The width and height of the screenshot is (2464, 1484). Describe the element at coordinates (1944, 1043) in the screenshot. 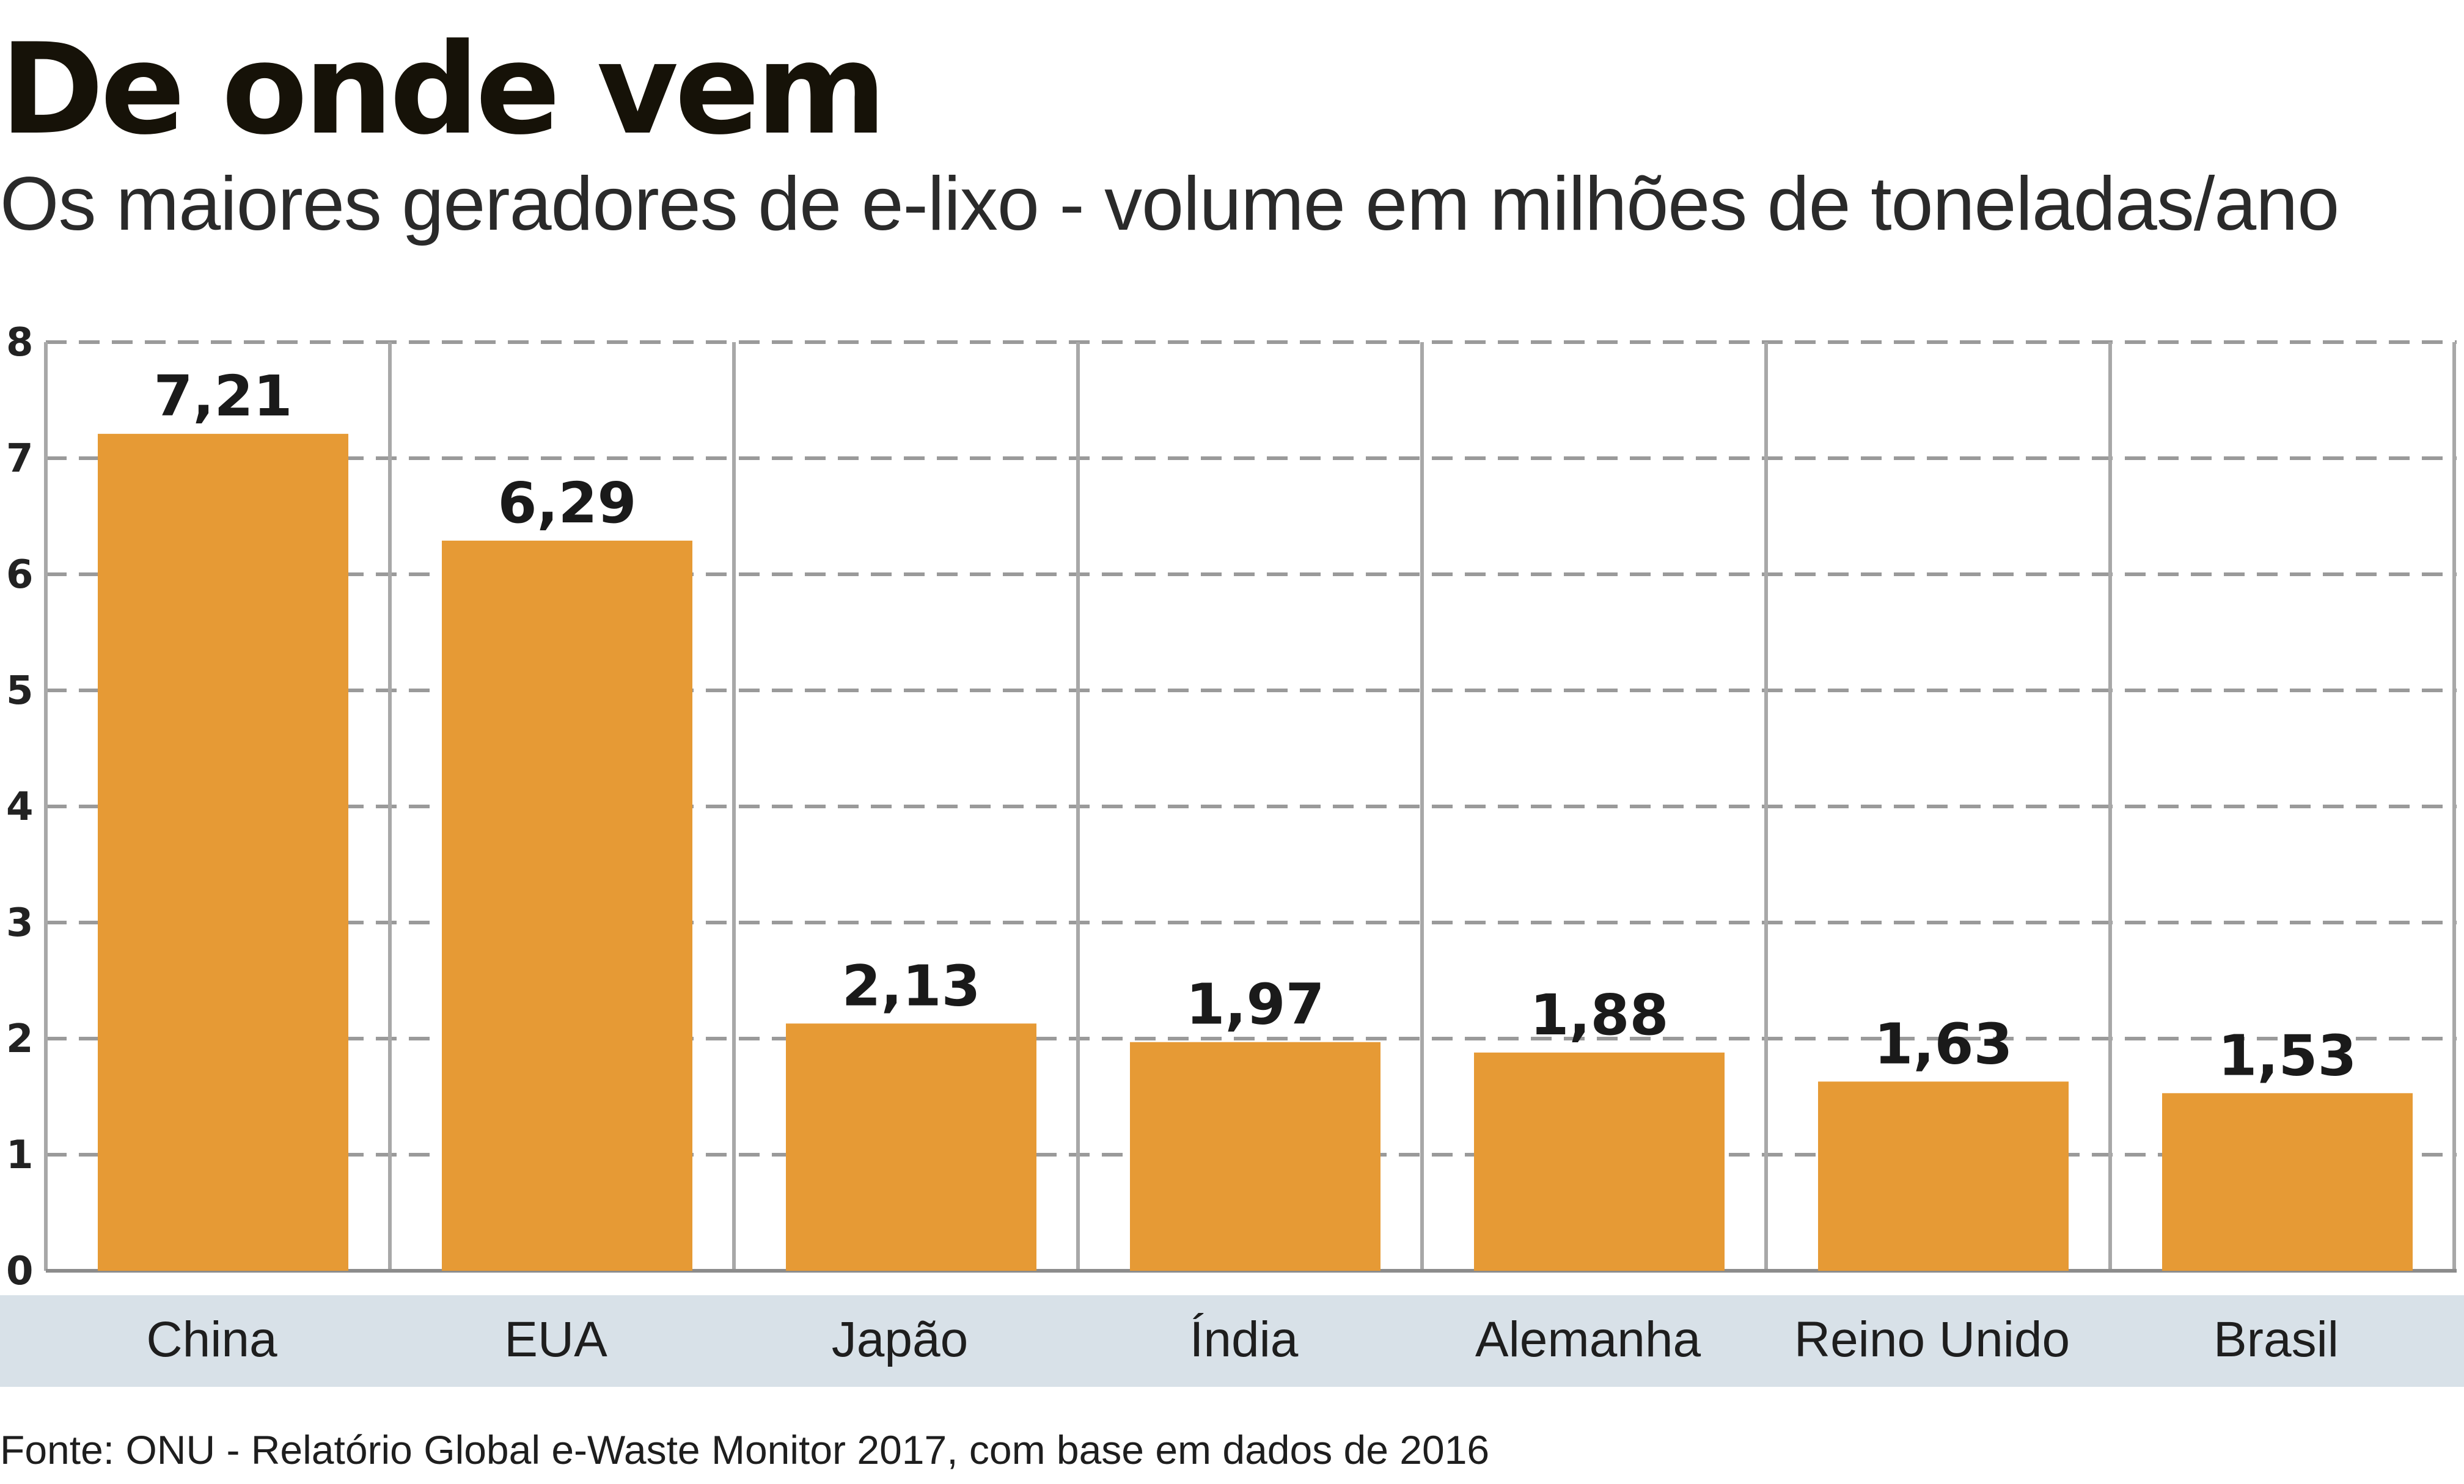

I see `value-label: 1,63` at that location.